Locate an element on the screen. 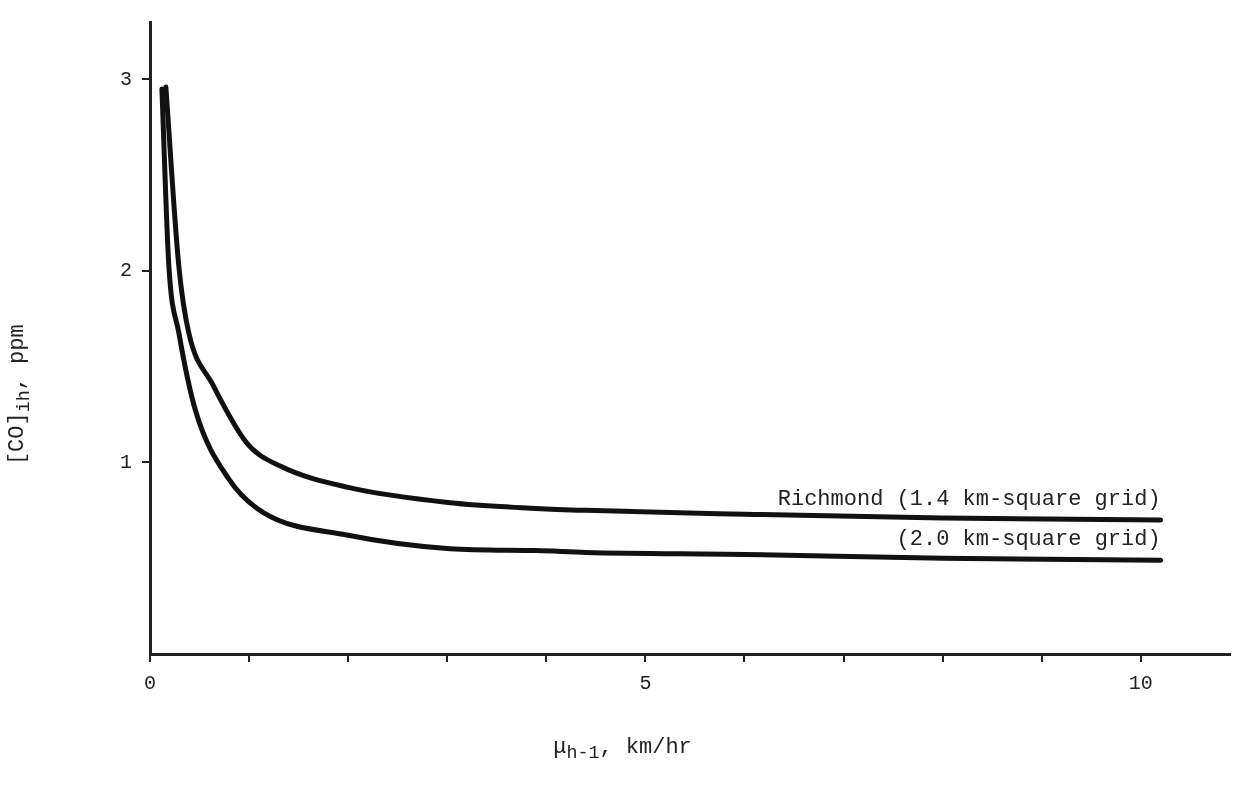  x-tick-label: 10 is located at coordinates (1140, 684).